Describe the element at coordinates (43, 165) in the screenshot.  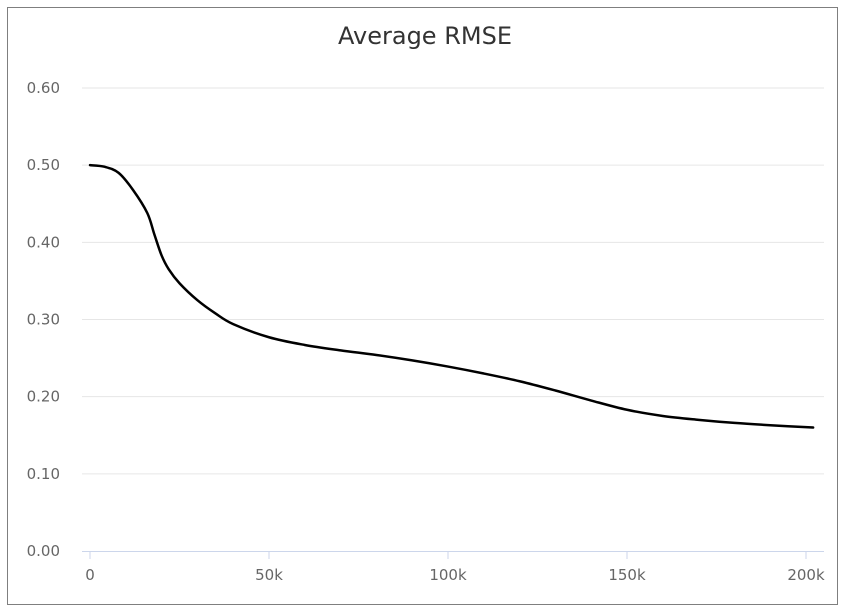
I see `y-tick-label: 0.50` at that location.